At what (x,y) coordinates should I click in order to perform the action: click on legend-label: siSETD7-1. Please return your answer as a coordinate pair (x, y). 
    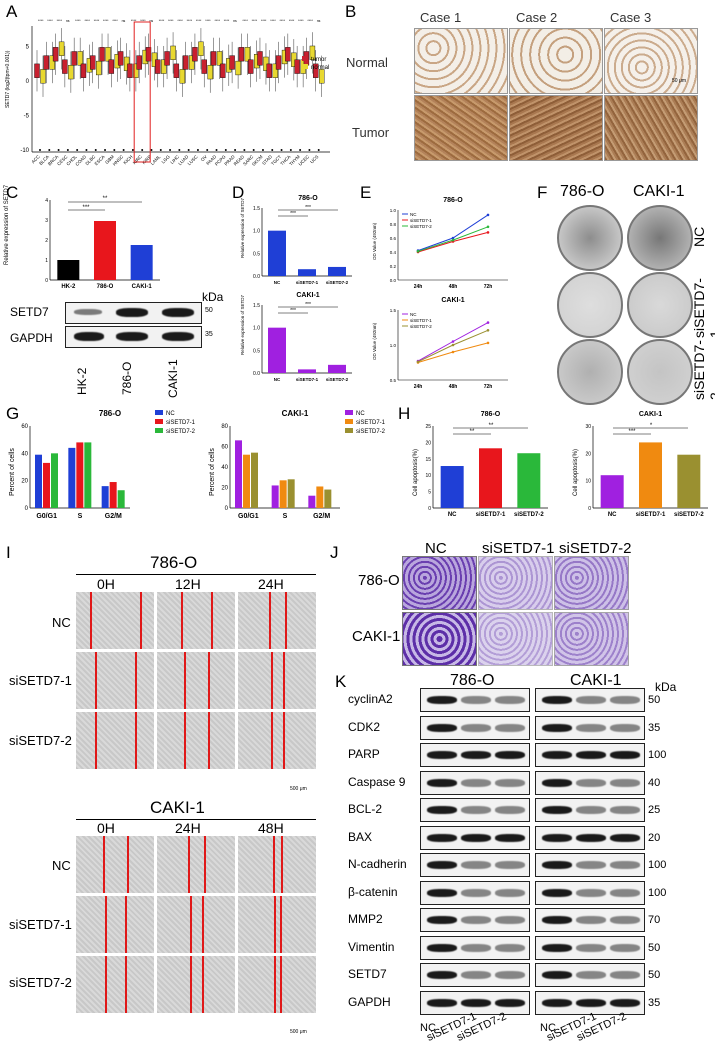
    Looking at the image, I should click on (181, 423).